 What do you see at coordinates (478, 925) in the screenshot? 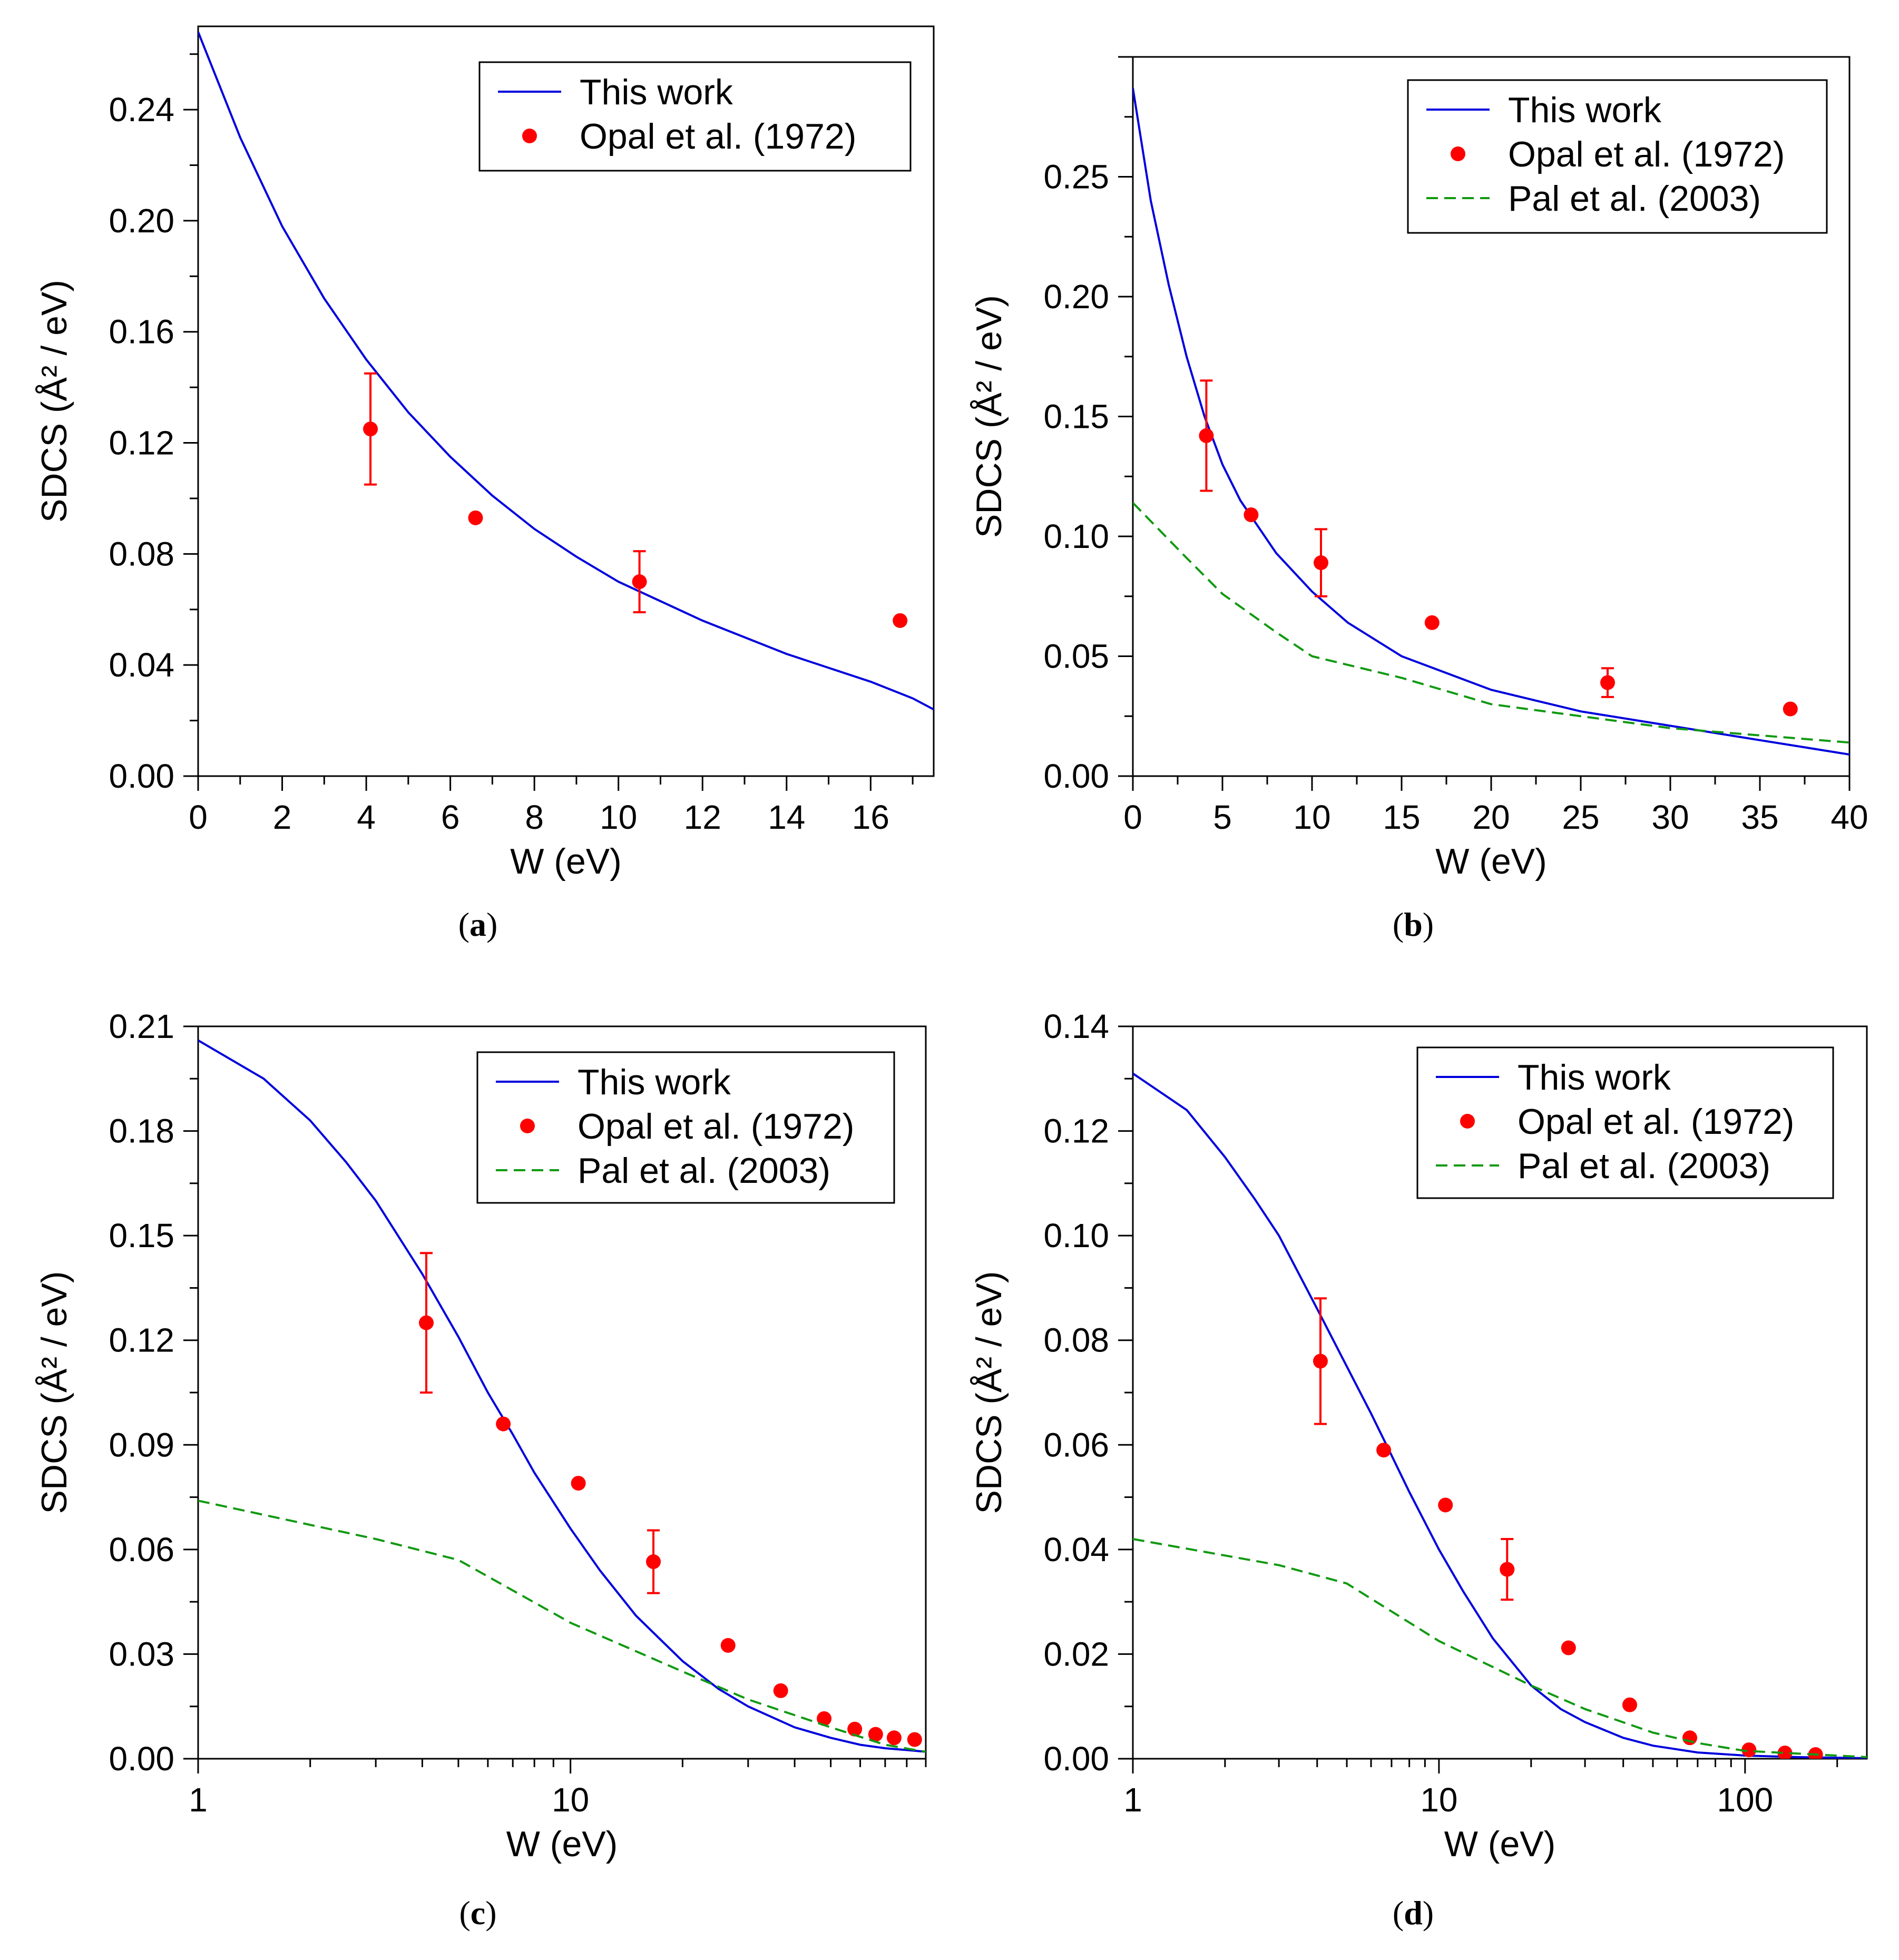
I see `panel-caption: (a)` at bounding box center [478, 925].